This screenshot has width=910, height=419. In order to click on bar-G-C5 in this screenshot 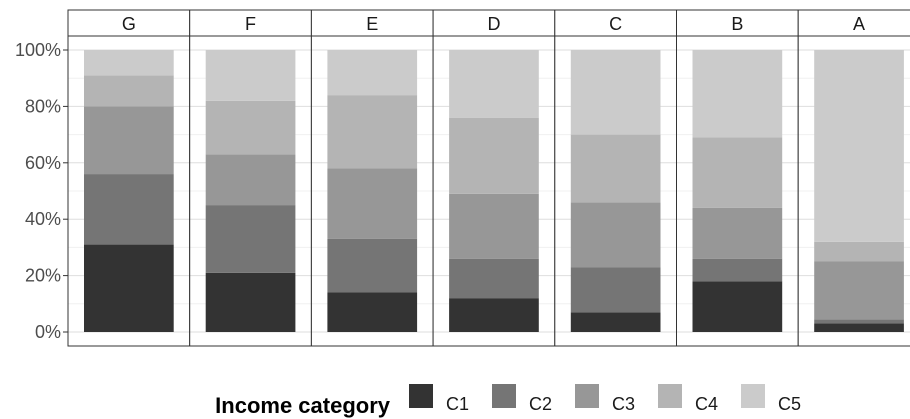, I will do `click(129, 63)`.